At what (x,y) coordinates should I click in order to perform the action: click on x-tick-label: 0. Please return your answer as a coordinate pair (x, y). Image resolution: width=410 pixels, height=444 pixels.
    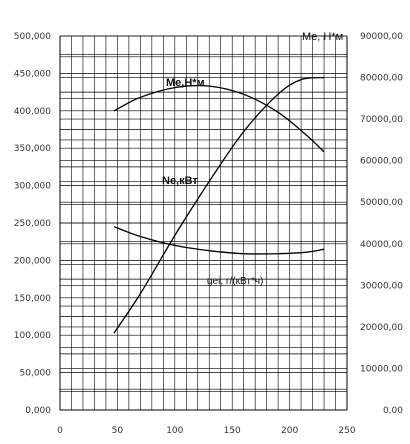
    Looking at the image, I should click on (60, 431).